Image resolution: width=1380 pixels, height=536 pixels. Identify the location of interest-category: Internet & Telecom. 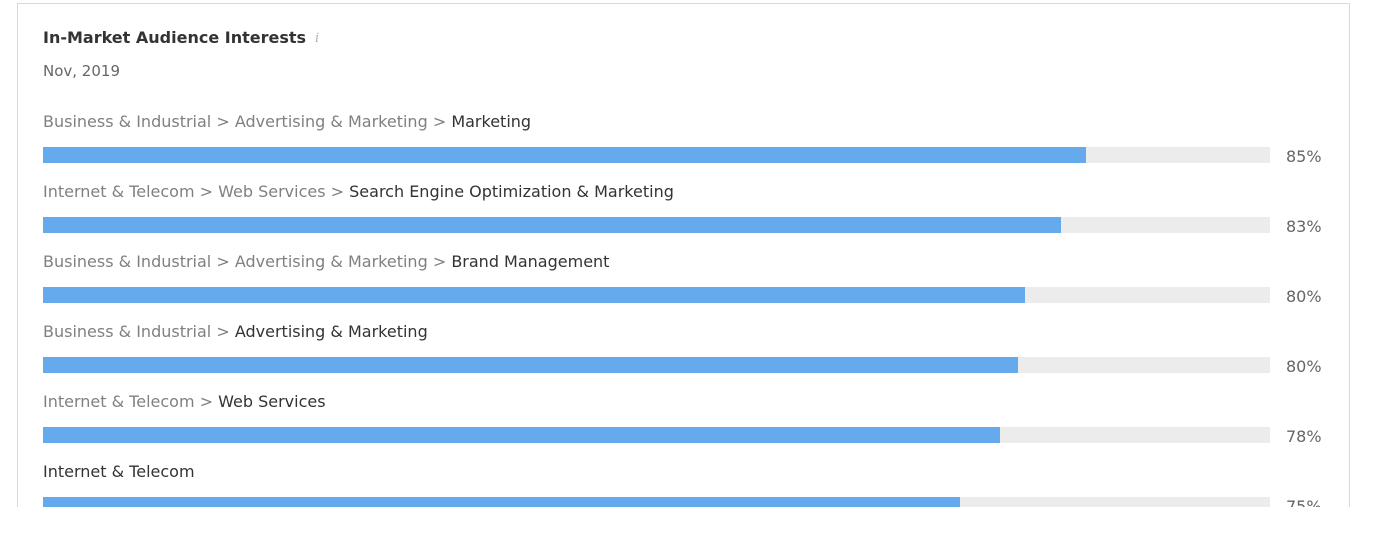
(119, 471).